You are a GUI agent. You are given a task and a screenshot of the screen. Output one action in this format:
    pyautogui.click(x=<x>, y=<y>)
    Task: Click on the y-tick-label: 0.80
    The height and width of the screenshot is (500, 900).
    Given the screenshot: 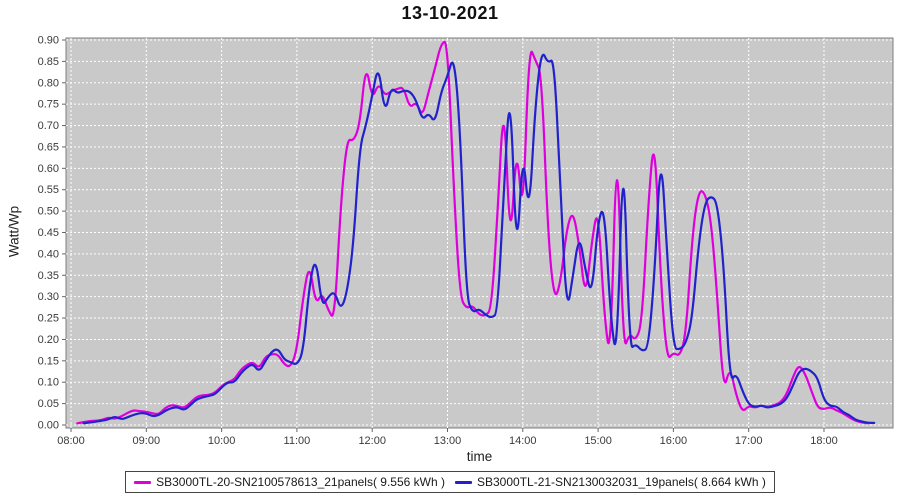 What is the action you would take?
    pyautogui.click(x=48, y=83)
    